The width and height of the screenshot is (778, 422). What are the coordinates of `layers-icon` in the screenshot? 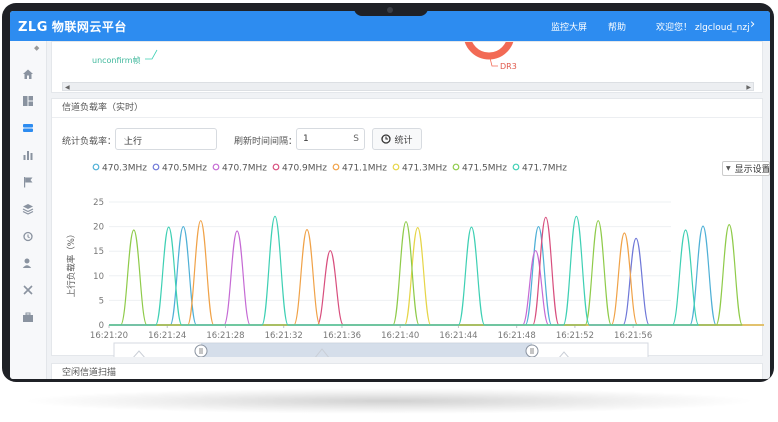 It's located at (28, 209).